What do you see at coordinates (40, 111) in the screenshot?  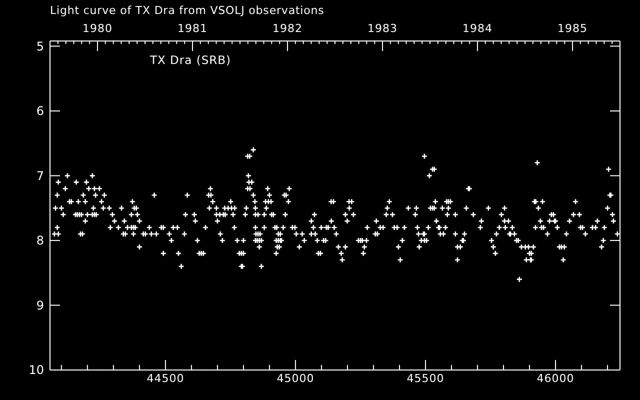 I see `y-tick-label: 6` at bounding box center [40, 111].